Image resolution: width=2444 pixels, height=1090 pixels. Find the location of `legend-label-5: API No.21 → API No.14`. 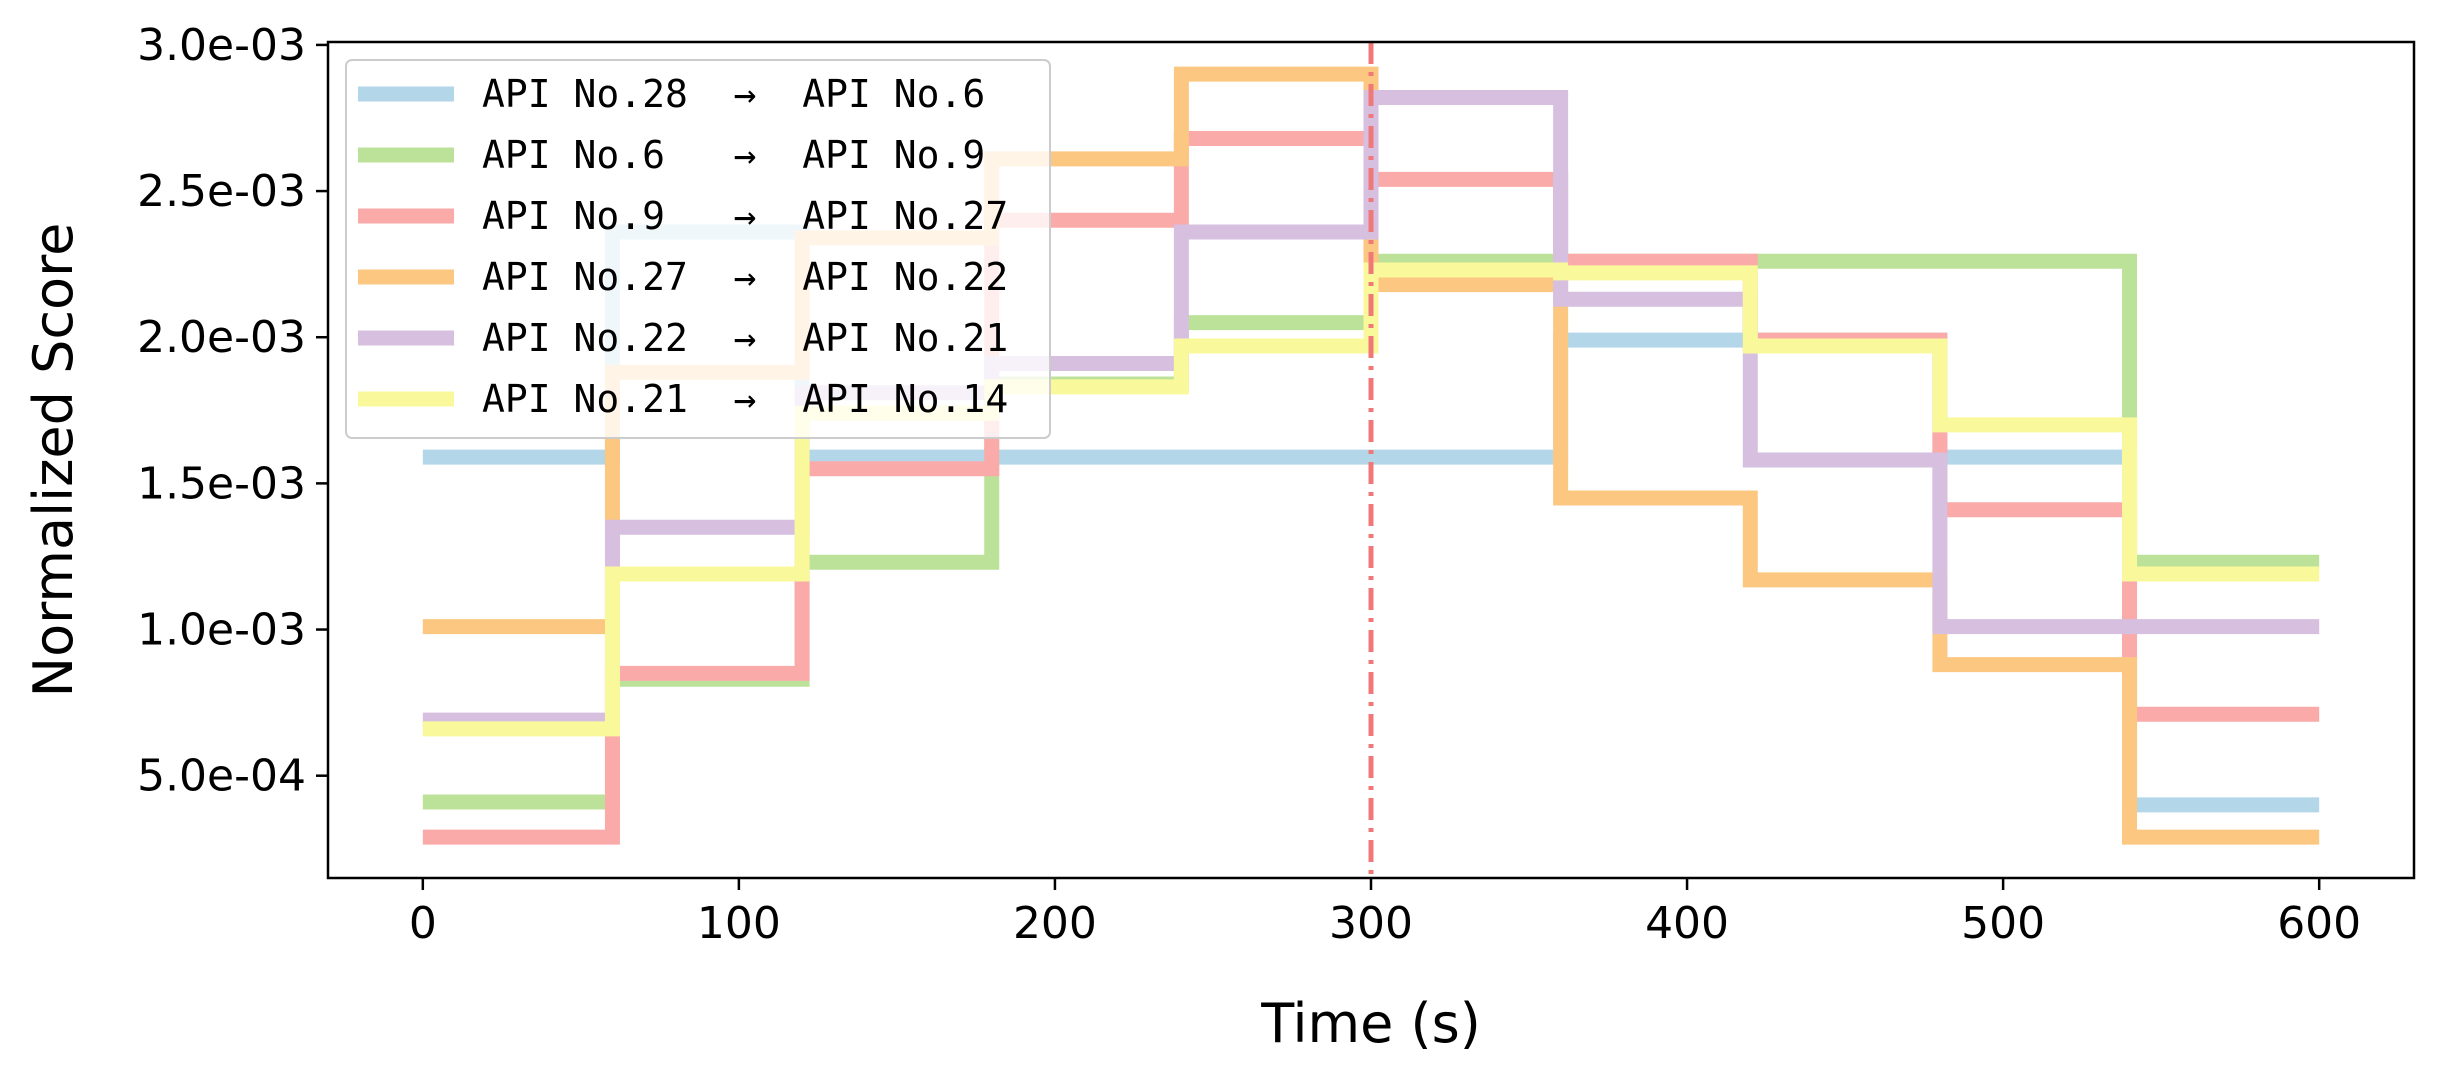

legend-label-5: API No.21 → API No.14 is located at coordinates (745, 399).